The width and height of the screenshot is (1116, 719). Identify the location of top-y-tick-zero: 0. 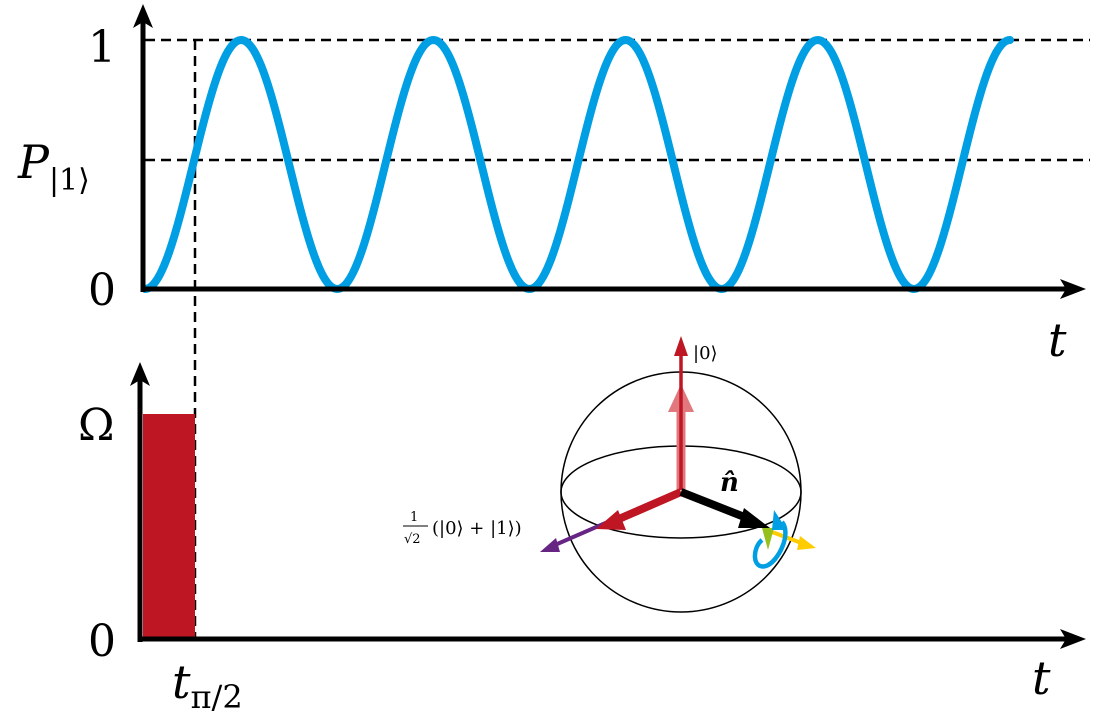
(102, 290).